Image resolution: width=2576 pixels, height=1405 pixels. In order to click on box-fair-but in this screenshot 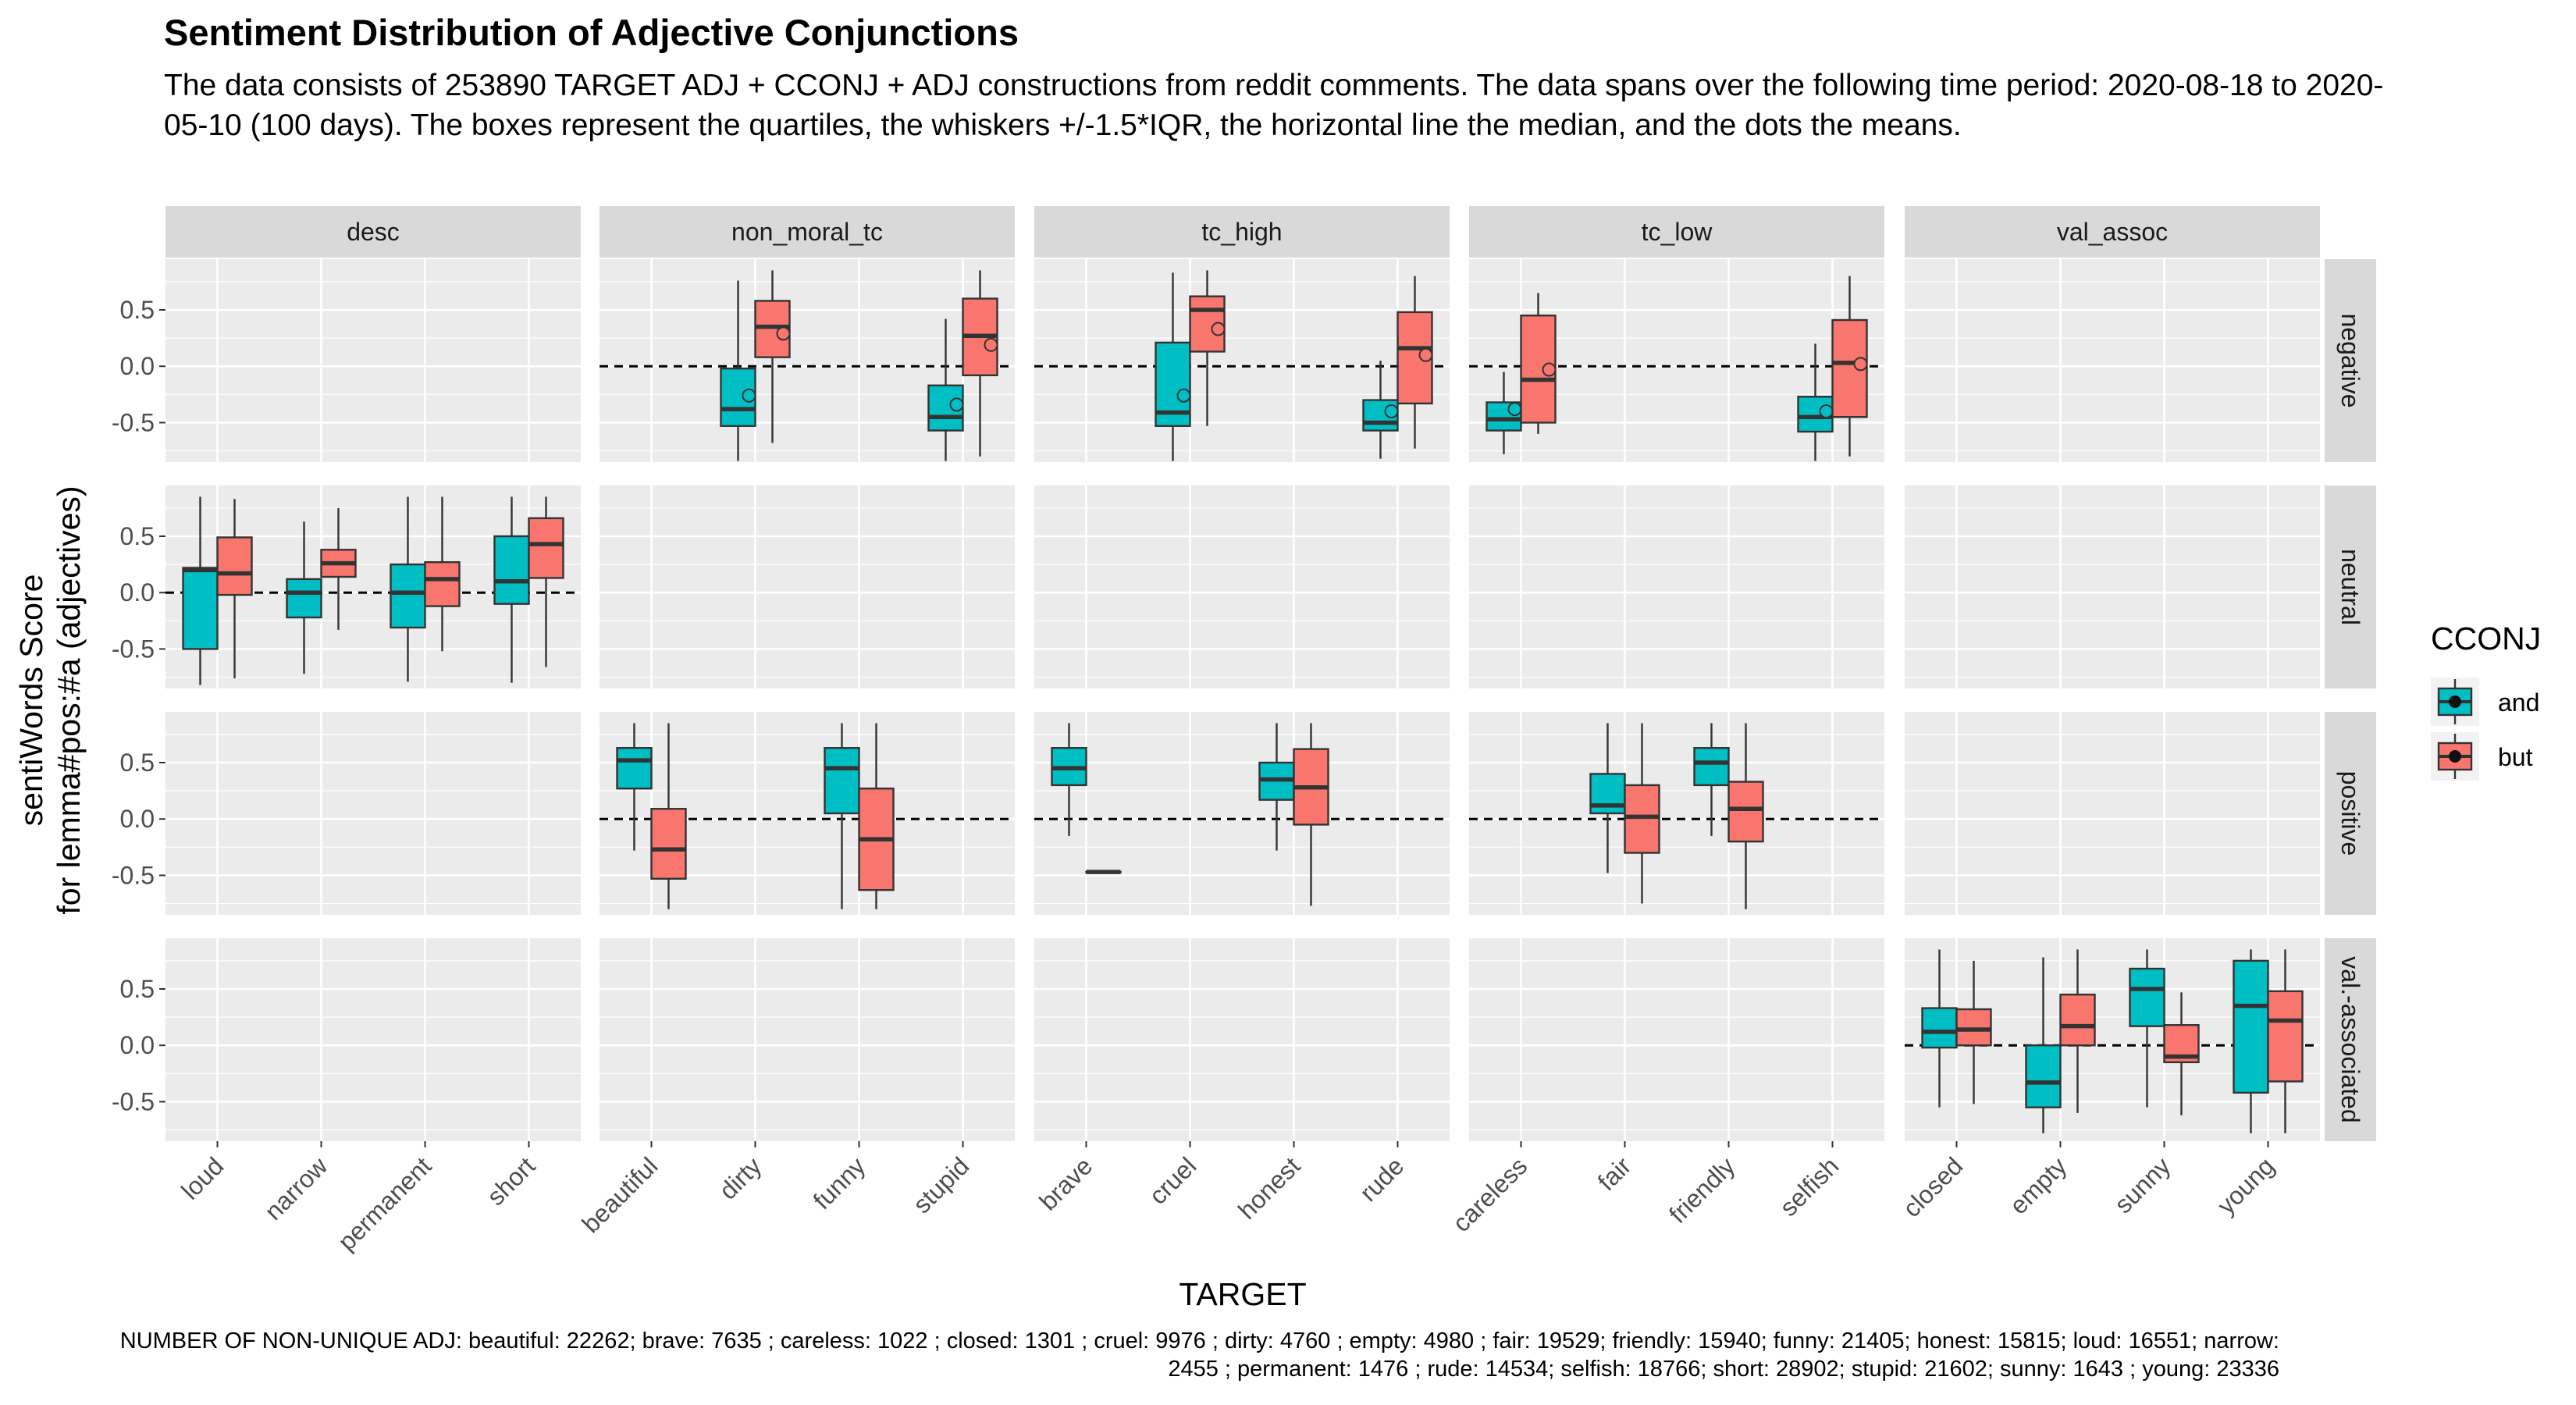, I will do `click(1642, 814)`.